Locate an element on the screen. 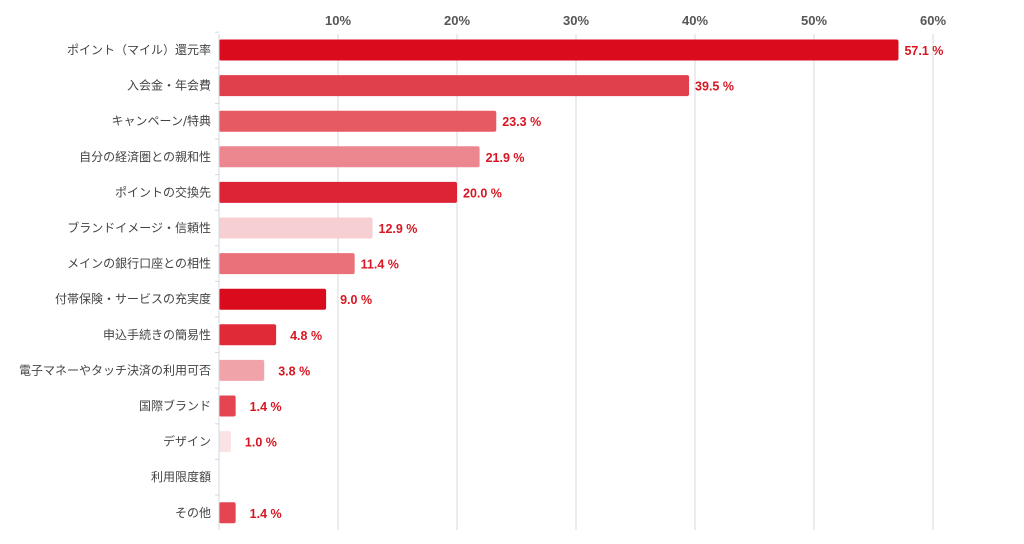 This screenshot has width=1024, height=544. value-label: 4.8 % is located at coordinates (306, 336).